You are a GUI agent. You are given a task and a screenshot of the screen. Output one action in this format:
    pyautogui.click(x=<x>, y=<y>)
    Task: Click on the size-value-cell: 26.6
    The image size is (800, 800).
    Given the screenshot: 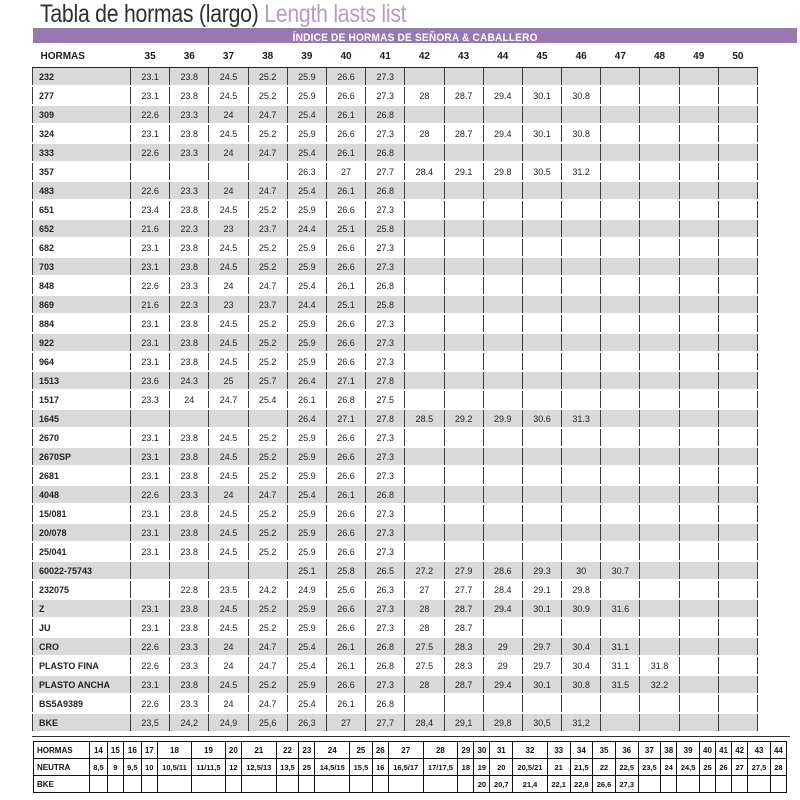 What is the action you would take?
    pyautogui.click(x=345, y=476)
    